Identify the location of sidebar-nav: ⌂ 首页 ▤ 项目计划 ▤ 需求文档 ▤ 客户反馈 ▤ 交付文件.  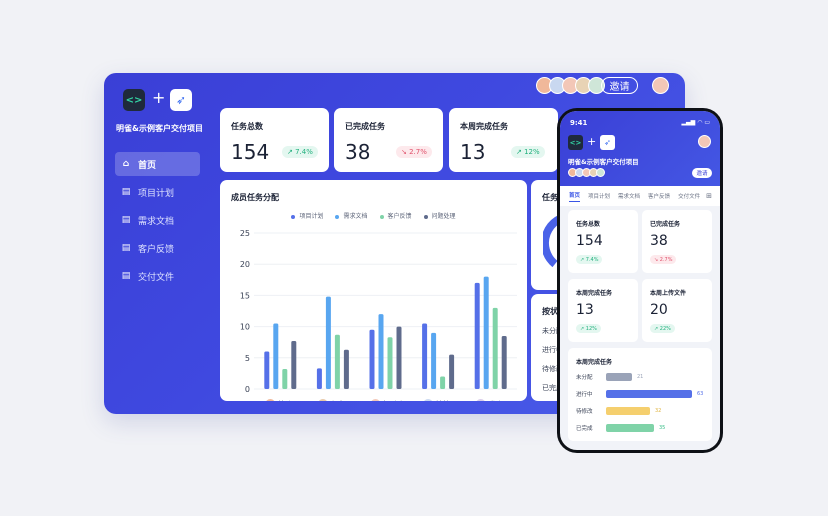
(157, 222).